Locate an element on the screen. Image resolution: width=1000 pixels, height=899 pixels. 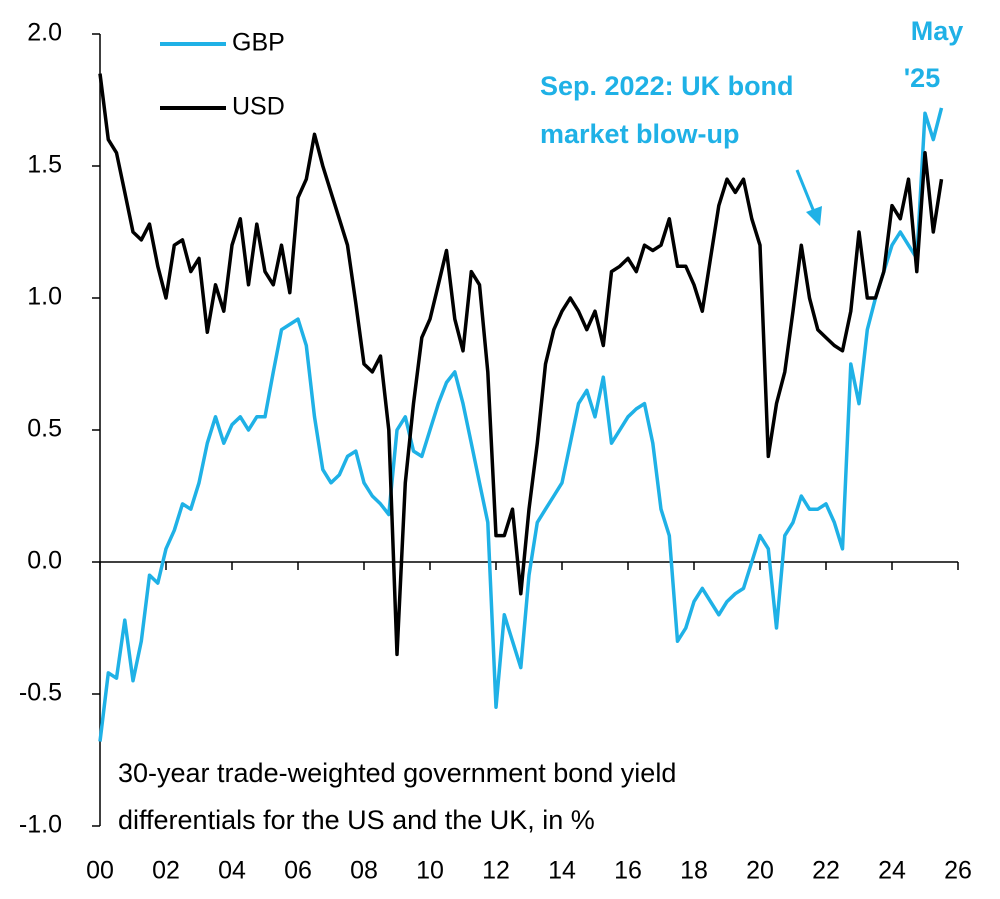
x-tick-label: 08 is located at coordinates (364, 871).